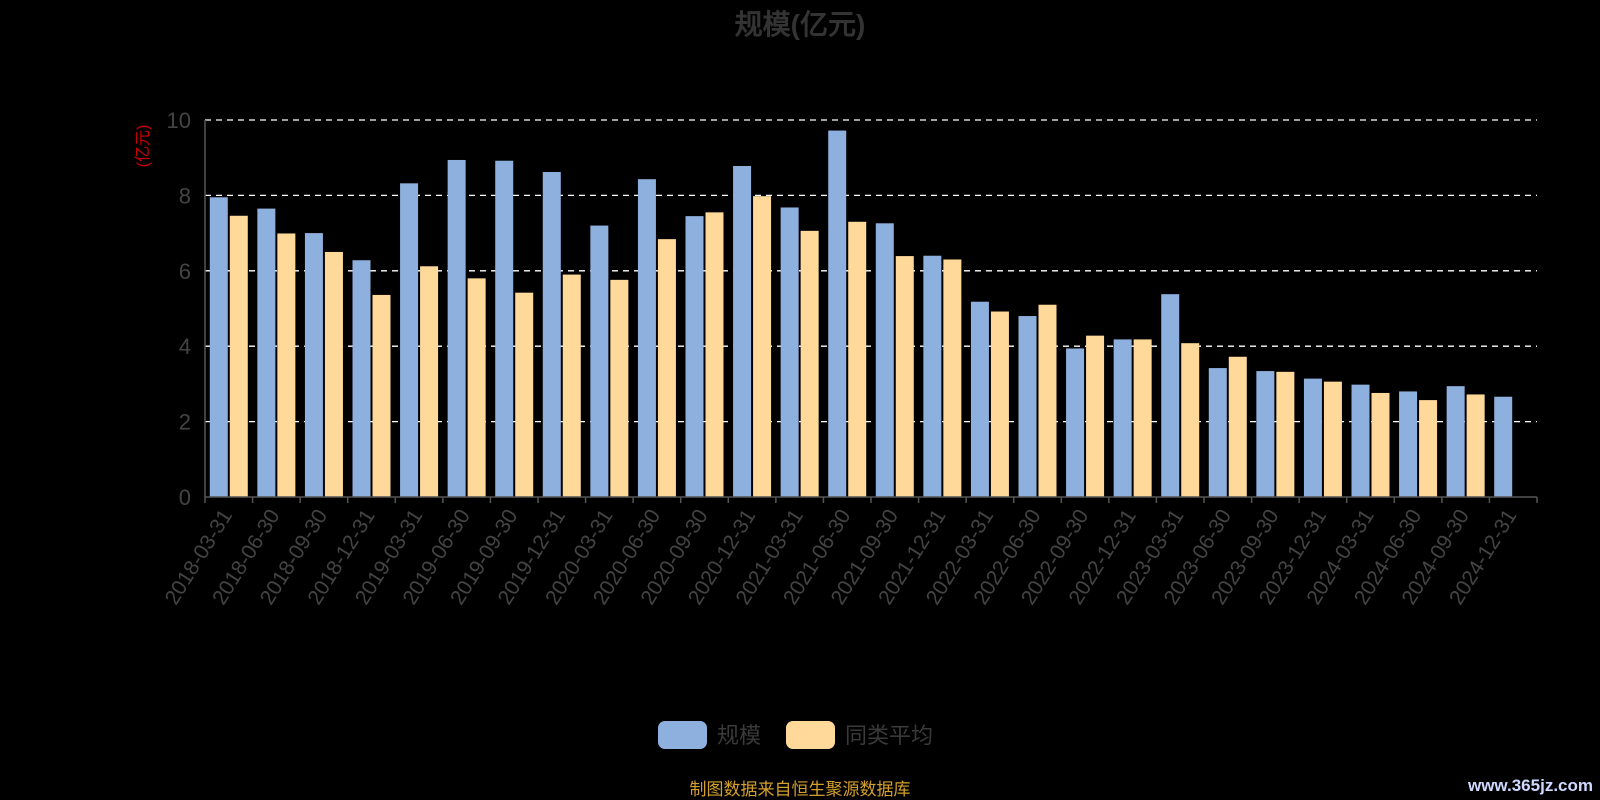  Describe the element at coordinates (185, 195) in the screenshot. I see `y-tick-label: 8` at that location.